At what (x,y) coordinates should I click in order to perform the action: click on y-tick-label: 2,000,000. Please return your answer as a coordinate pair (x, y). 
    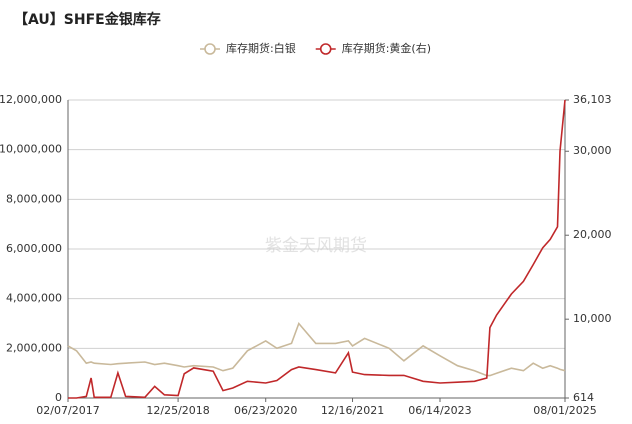
    Looking at the image, I should click on (34, 347).